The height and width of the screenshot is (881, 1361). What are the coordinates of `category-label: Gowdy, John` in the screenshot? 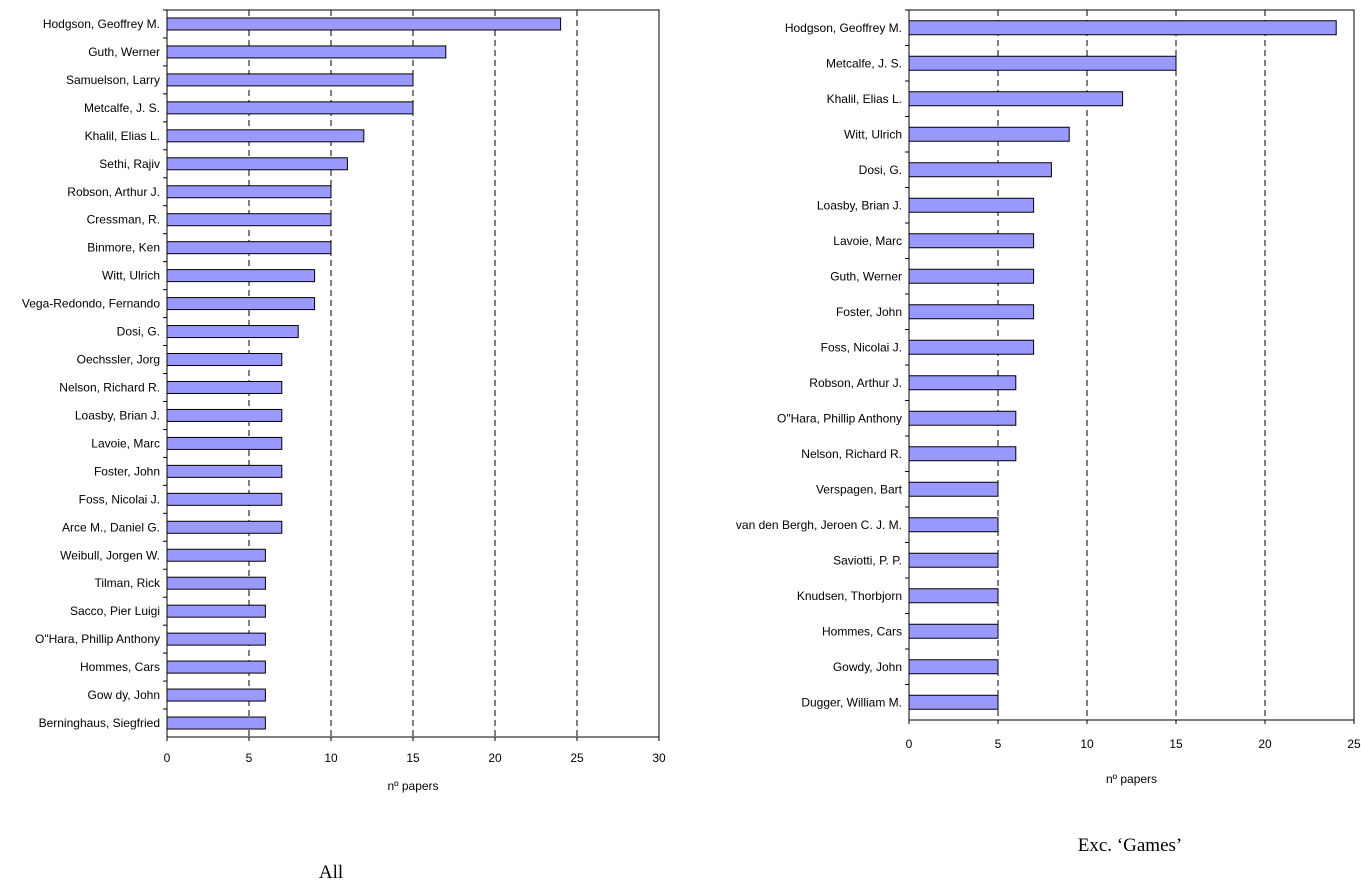 It's located at (867, 667).